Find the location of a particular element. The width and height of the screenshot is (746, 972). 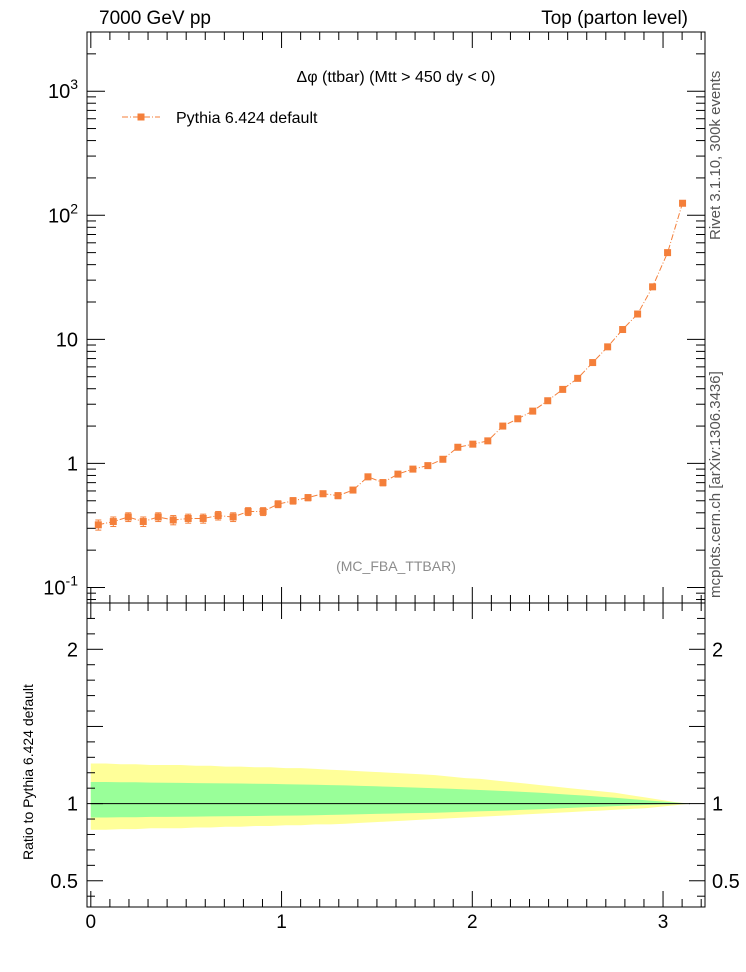

header-left-label: 7000 GeV pp is located at coordinates (155, 18).